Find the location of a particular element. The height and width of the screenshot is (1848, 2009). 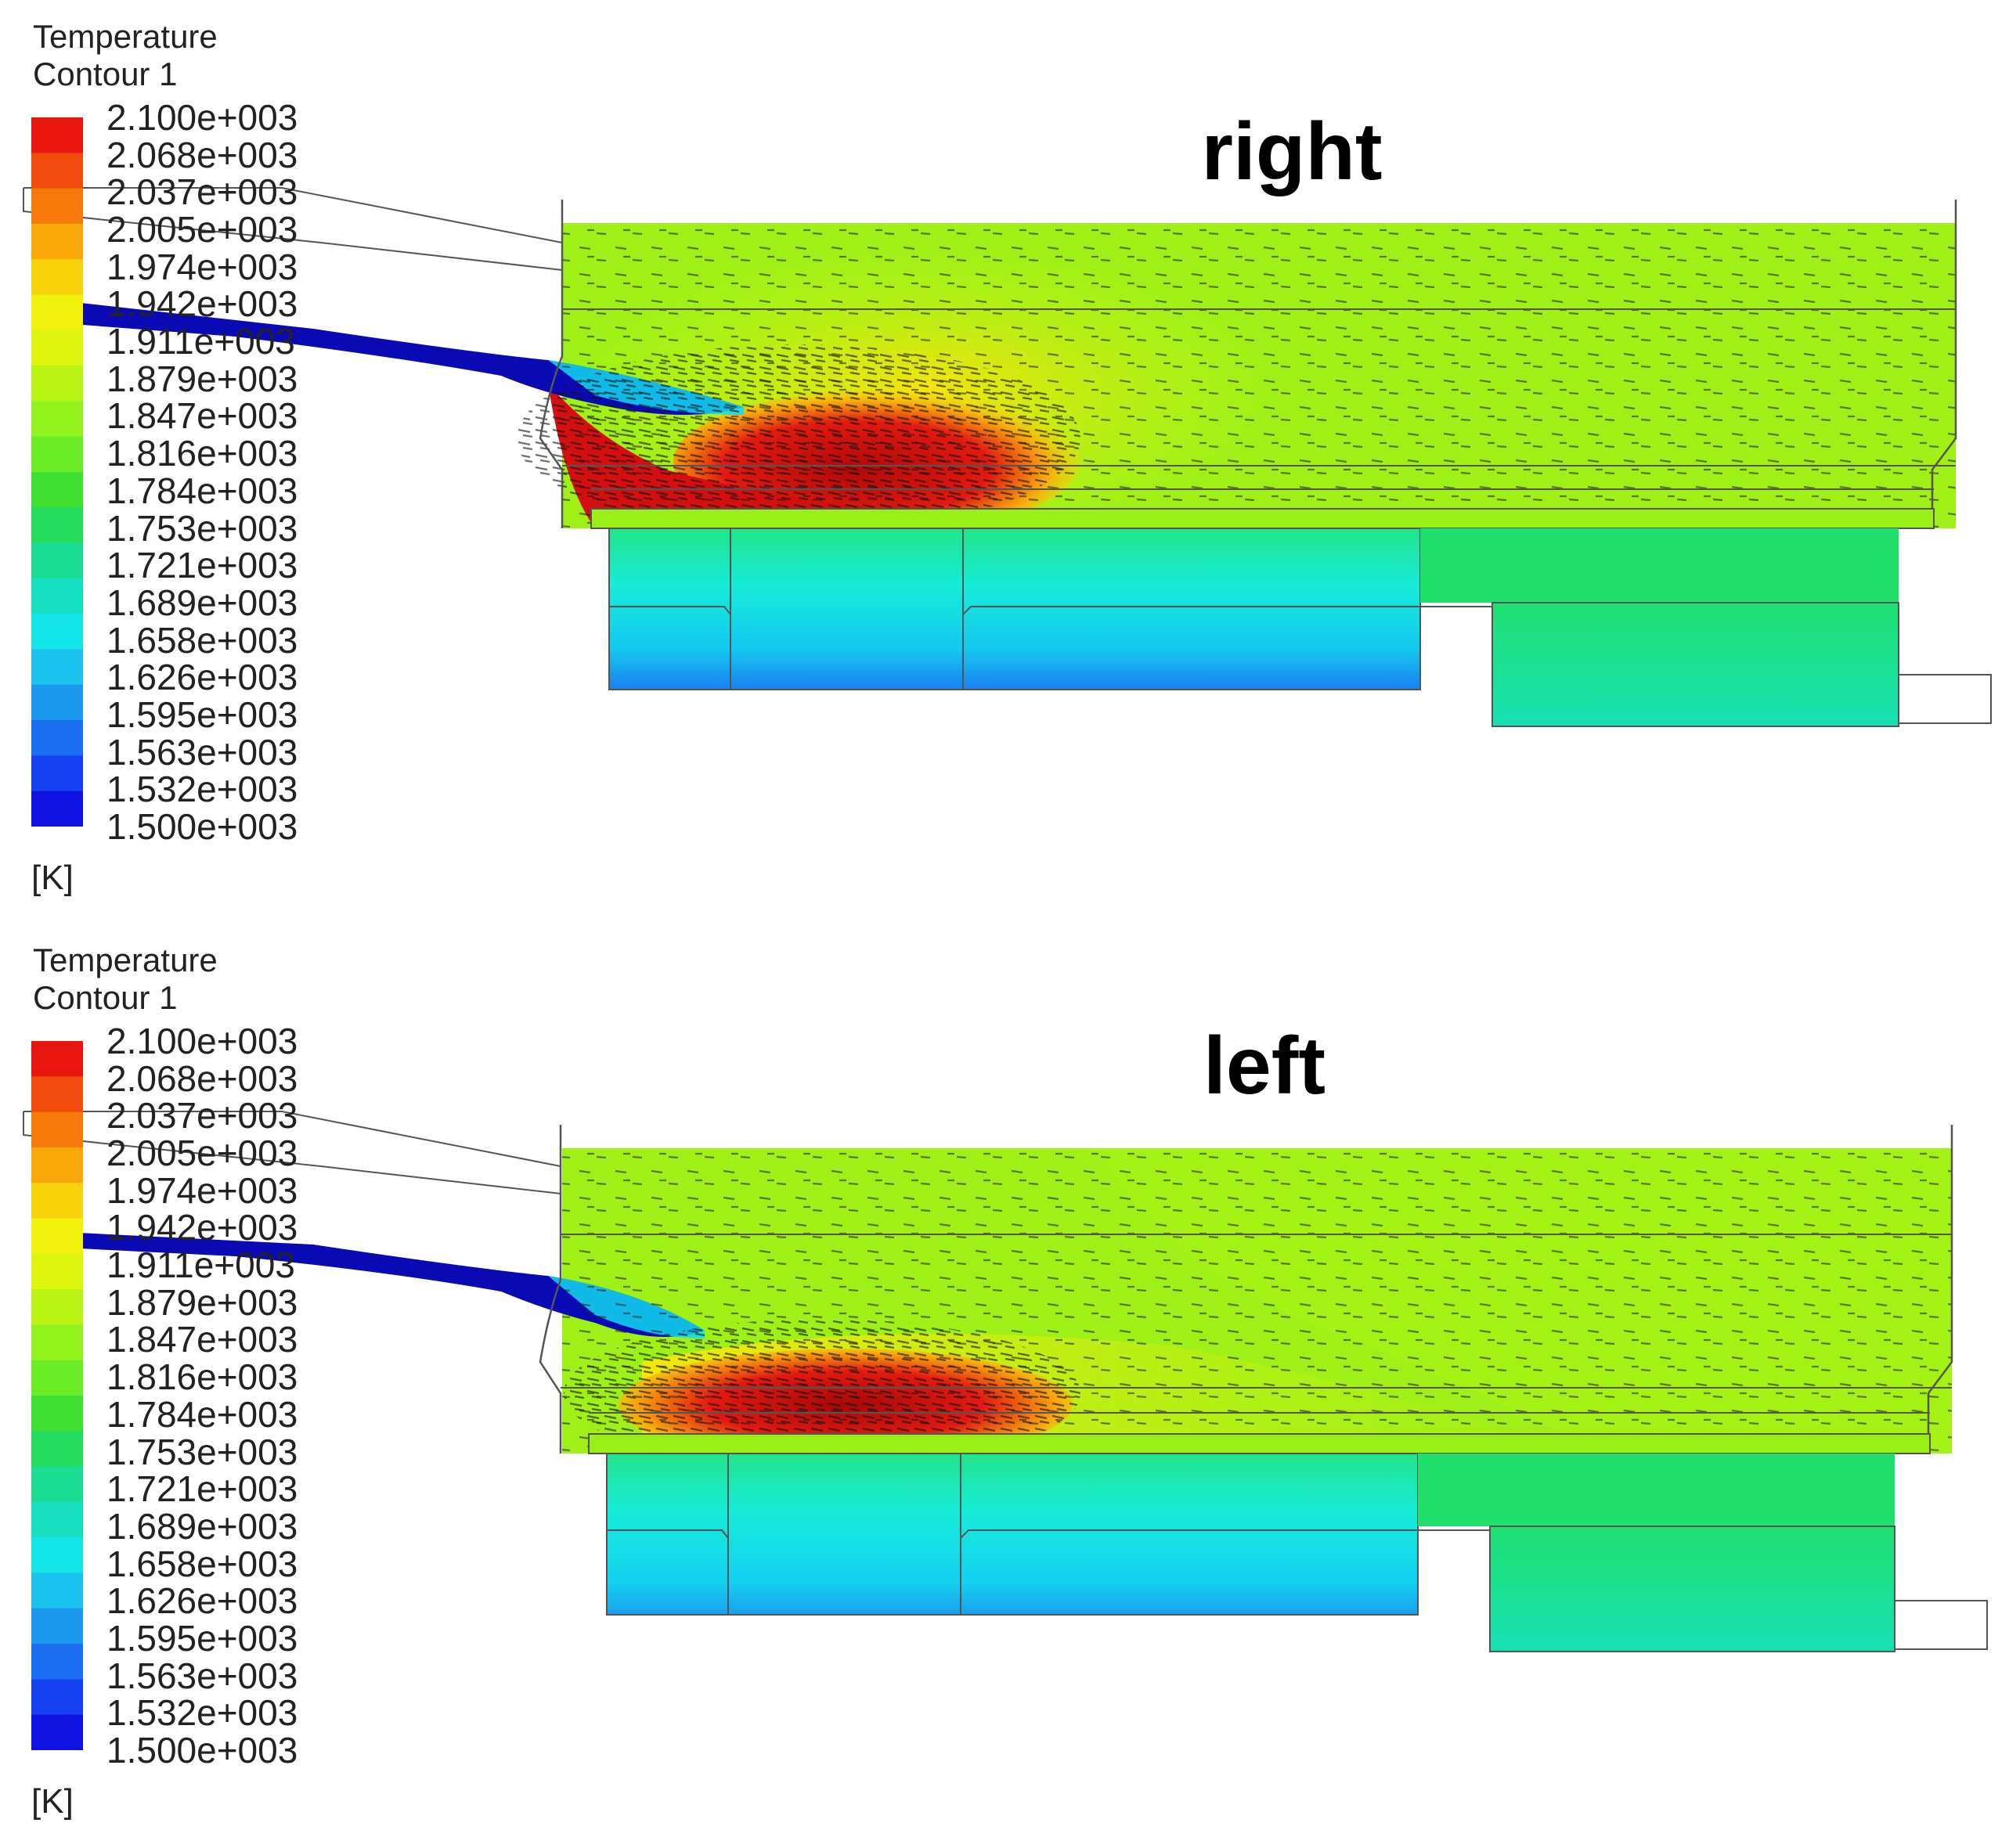

leader-lines is located at coordinates (292, 1153).